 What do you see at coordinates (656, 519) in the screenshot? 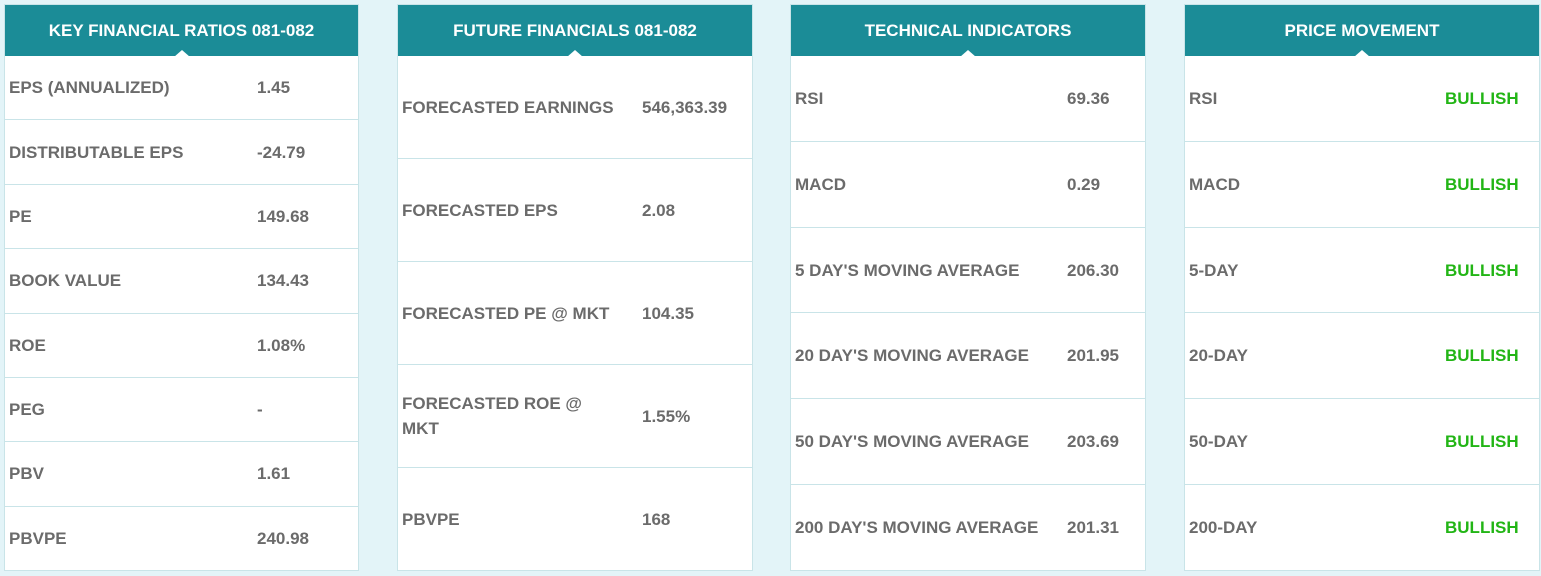
I see `forecast-value: 168` at bounding box center [656, 519].